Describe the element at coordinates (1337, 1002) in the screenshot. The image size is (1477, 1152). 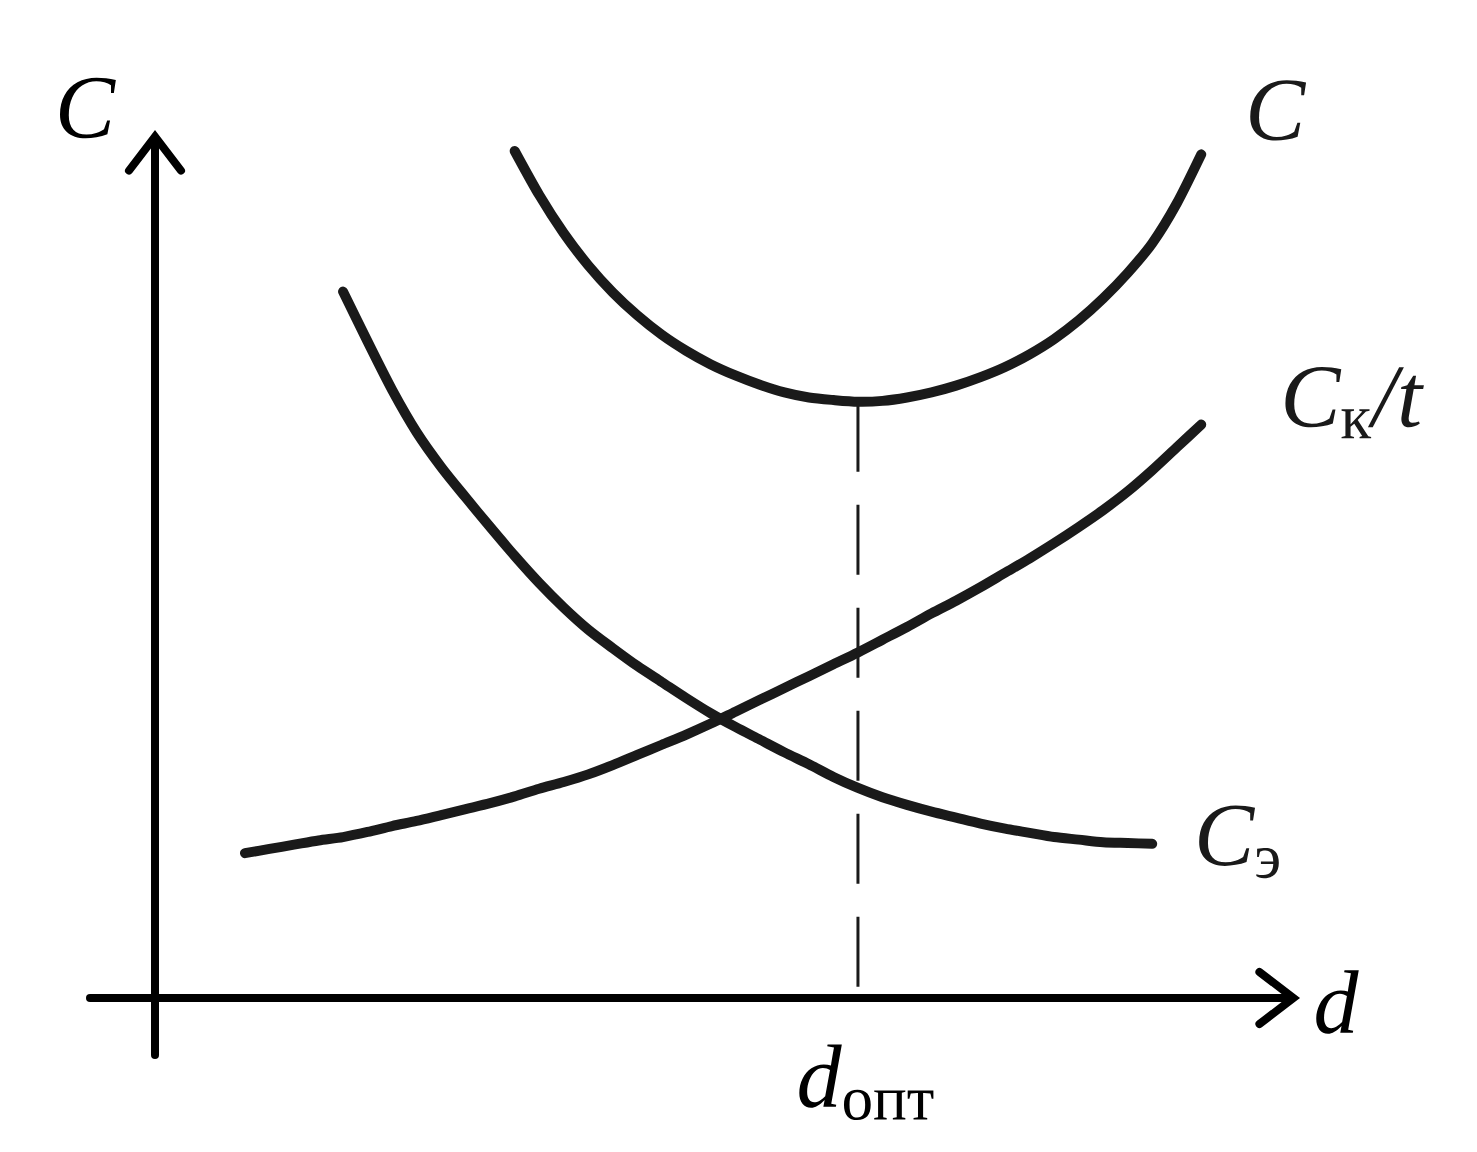
I see `x-axis-title: d` at that location.